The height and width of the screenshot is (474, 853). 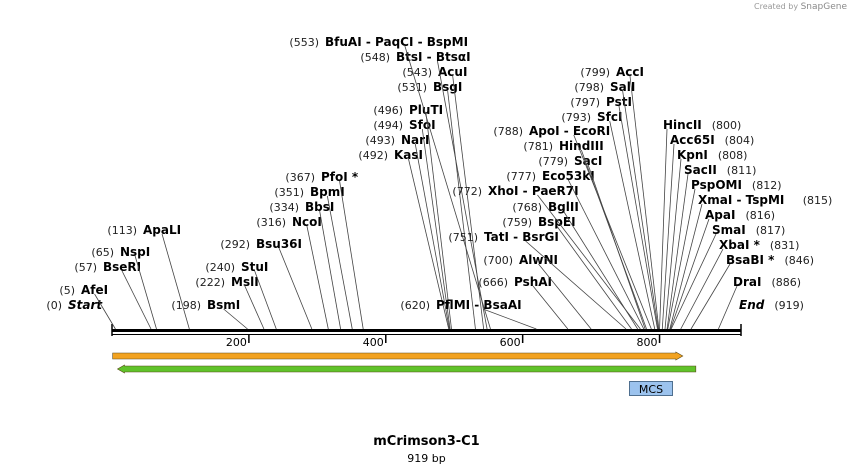 What do you see at coordinates (720, 215) in the screenshot?
I see `restriction-site-label: ApaI` at bounding box center [720, 215].